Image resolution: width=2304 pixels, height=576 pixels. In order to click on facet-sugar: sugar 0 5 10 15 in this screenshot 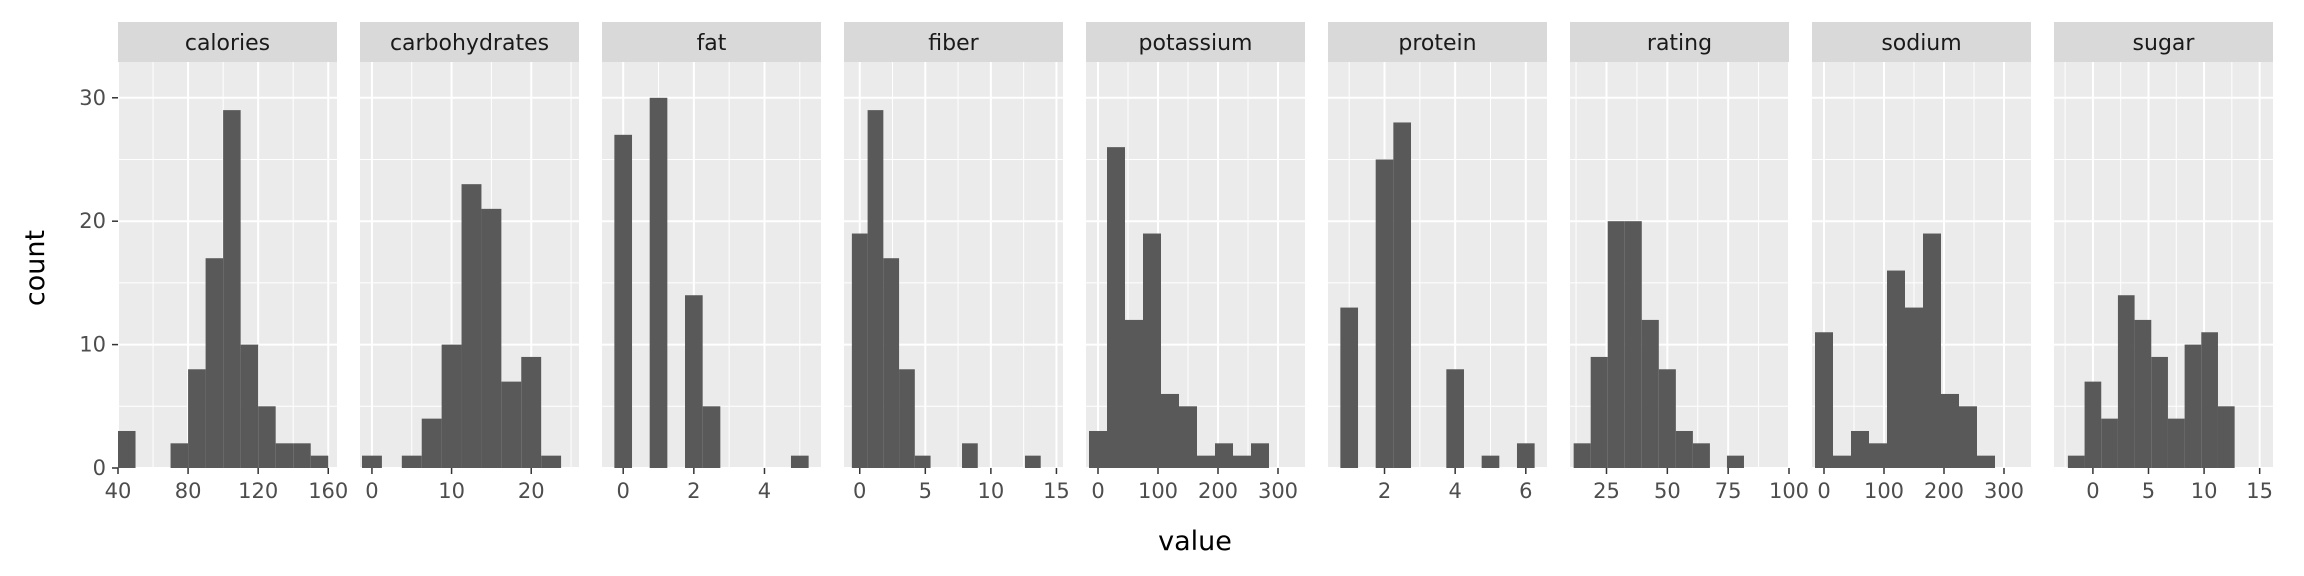, I will do `click(2163, 262)`.